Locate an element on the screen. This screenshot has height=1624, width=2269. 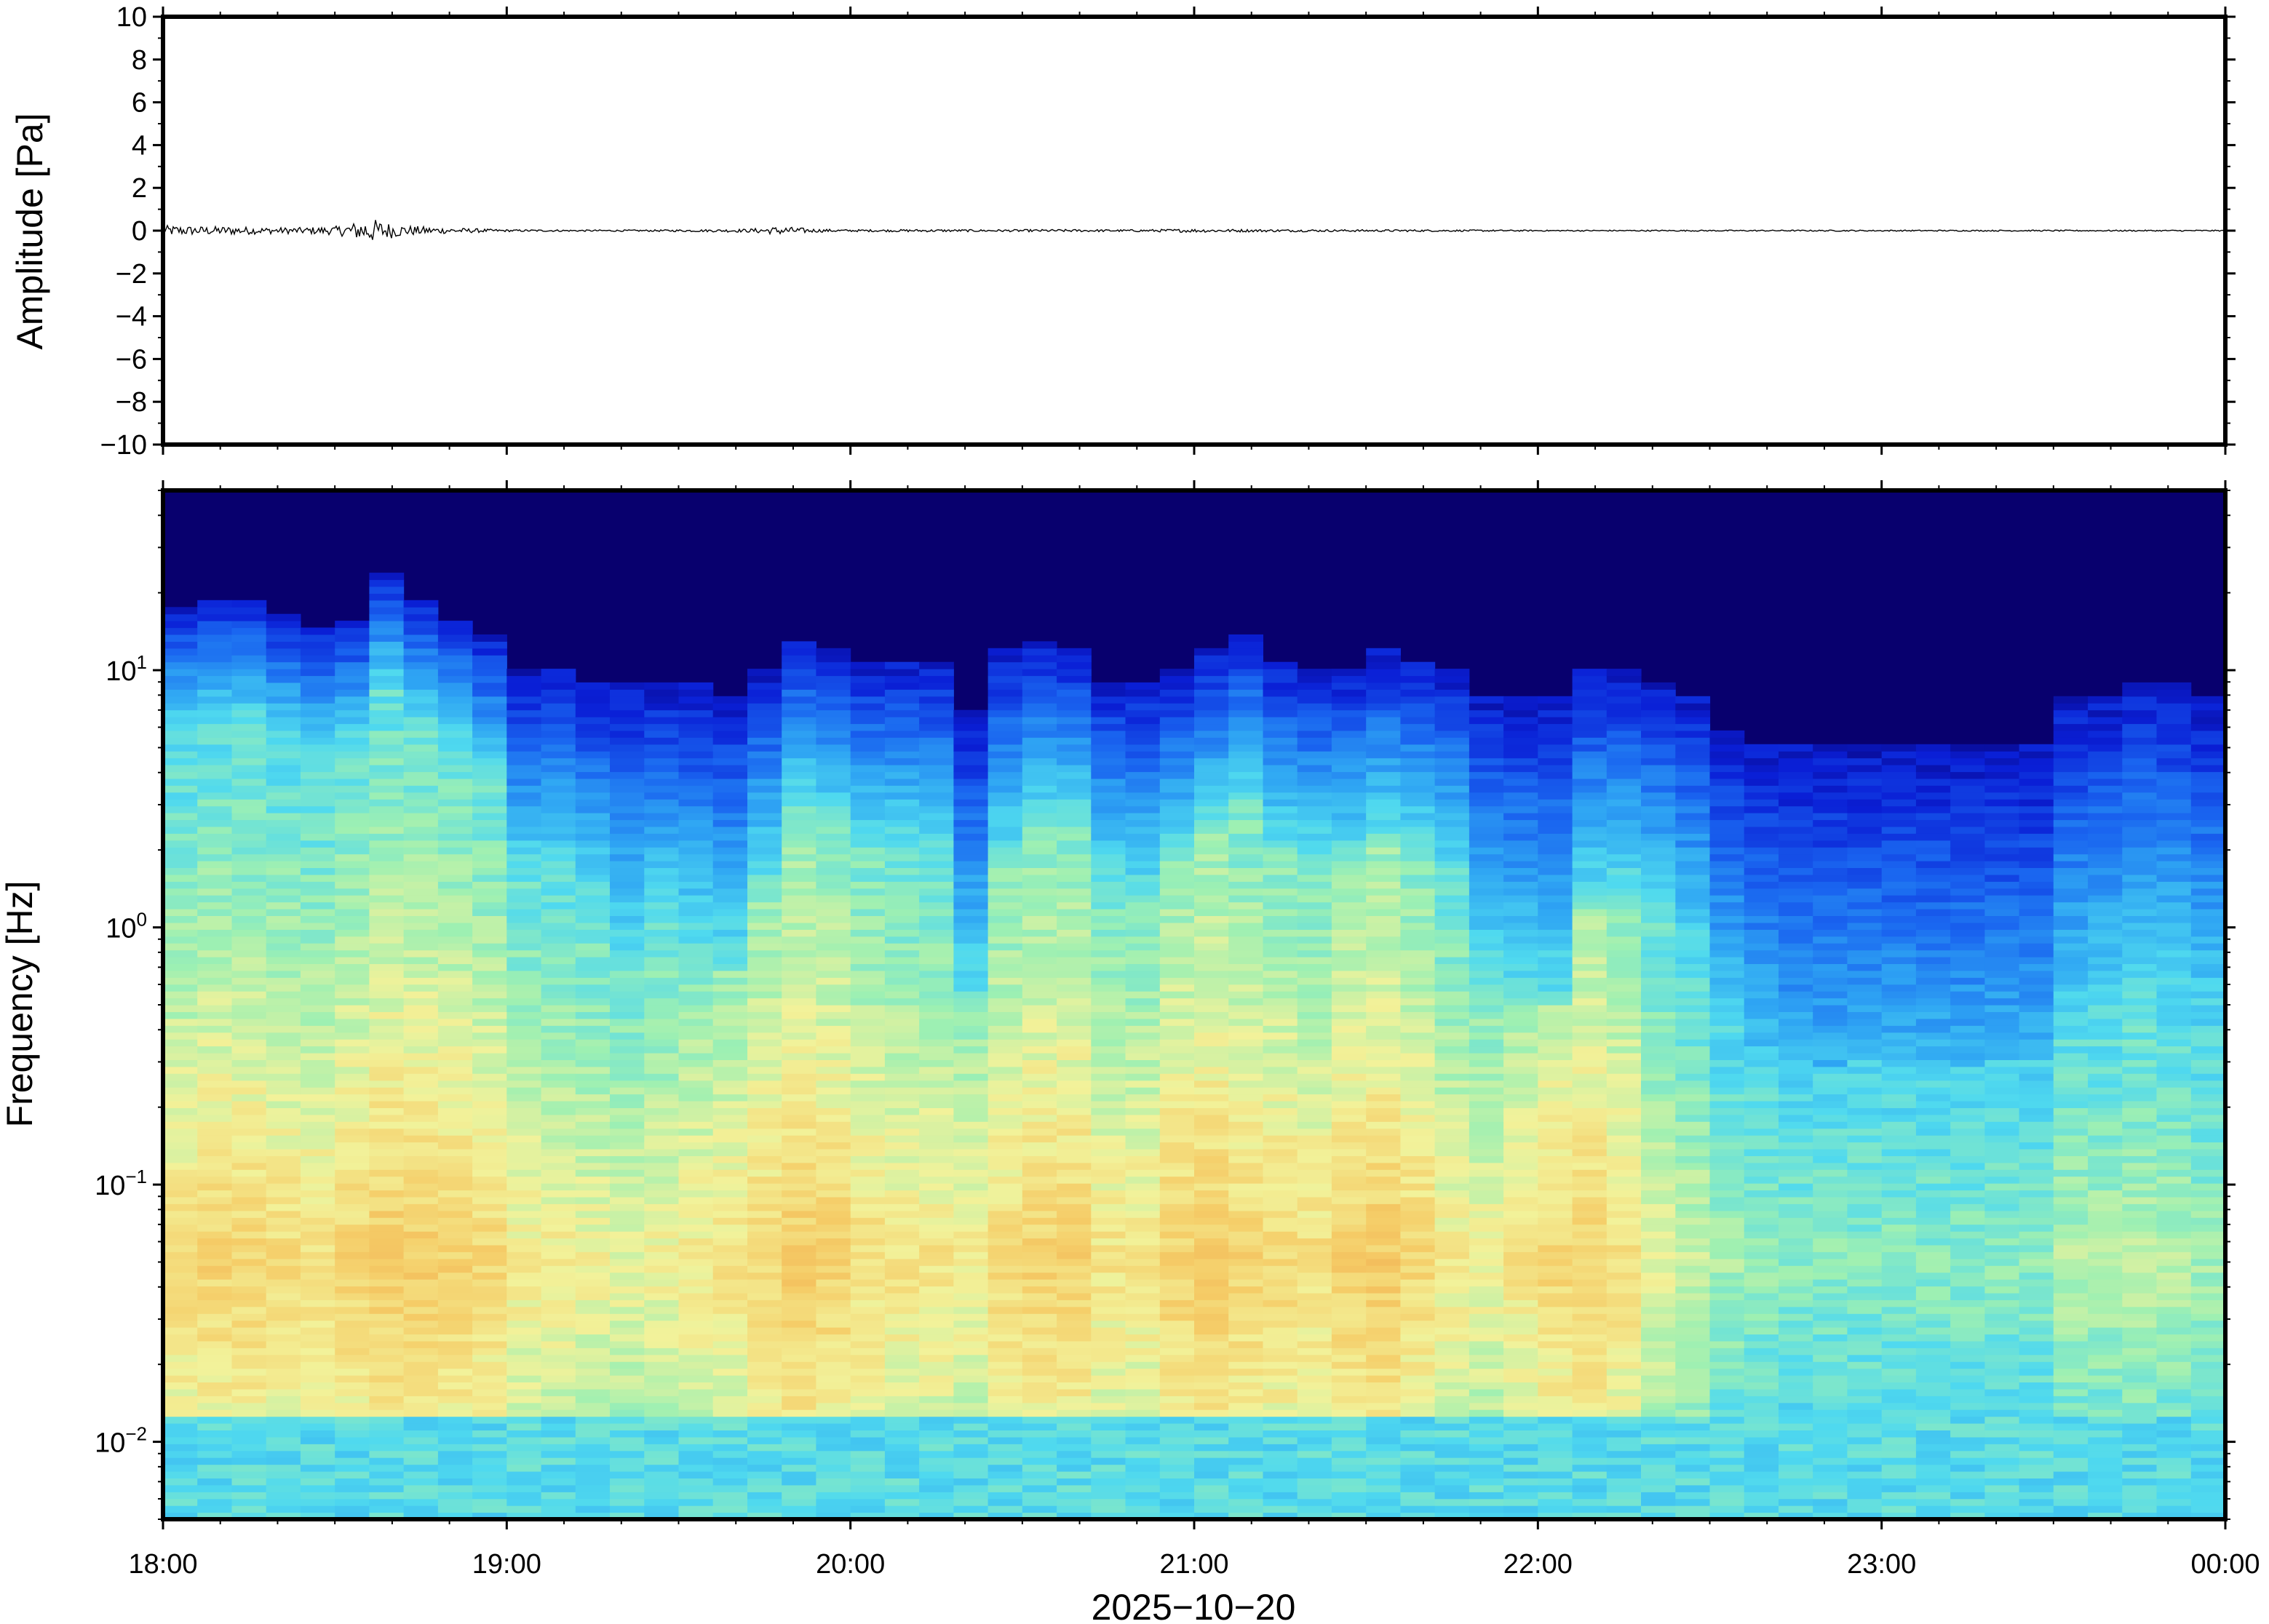
spectrogram-column is located at coordinates (1039, 1080).